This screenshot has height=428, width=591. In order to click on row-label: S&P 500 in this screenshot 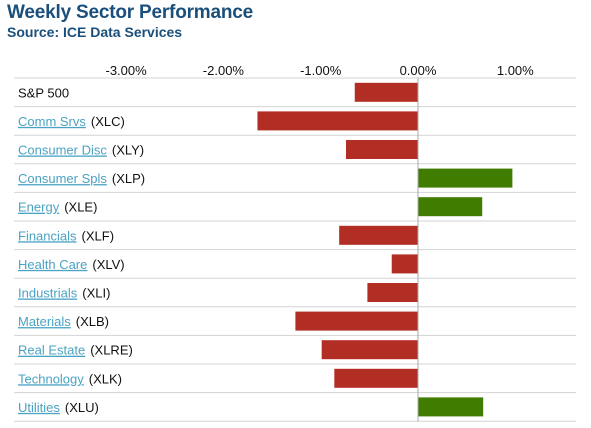, I will do `click(43, 92)`.